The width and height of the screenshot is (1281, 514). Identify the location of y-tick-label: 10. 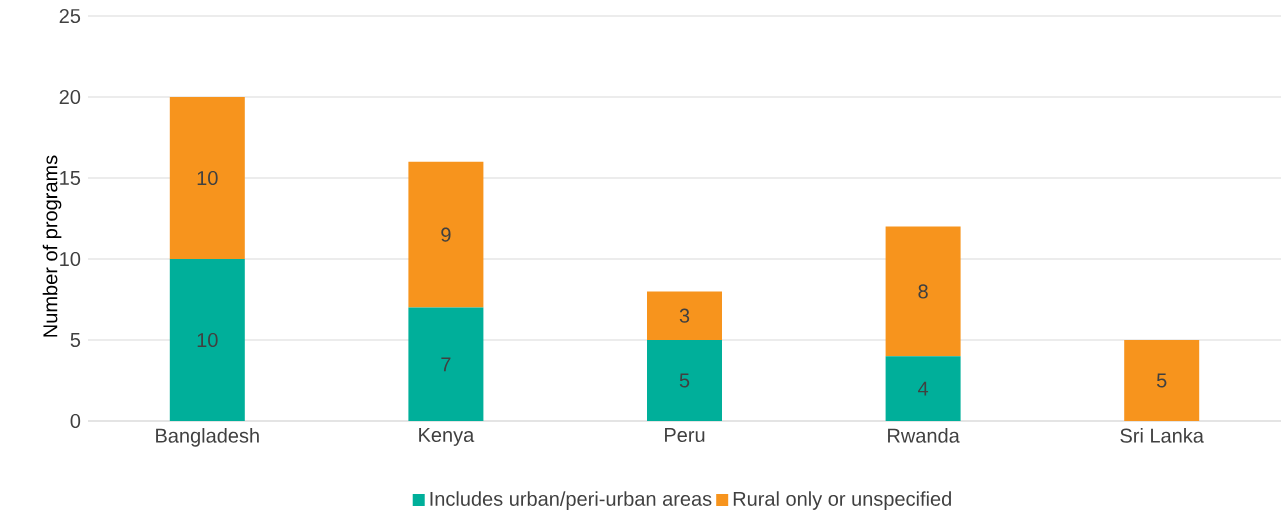
(70, 259).